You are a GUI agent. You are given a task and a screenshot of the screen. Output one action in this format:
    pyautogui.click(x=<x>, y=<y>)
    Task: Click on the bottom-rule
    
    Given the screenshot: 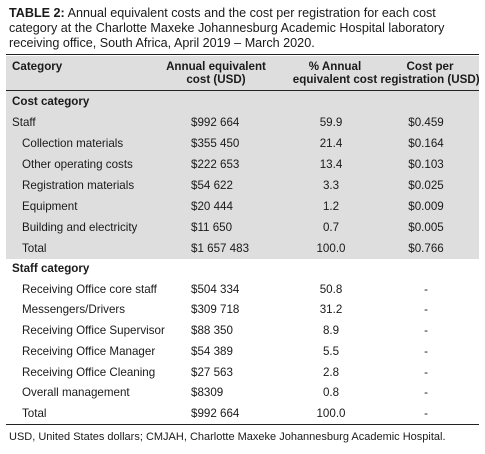 What is the action you would take?
    pyautogui.click(x=242, y=424)
    